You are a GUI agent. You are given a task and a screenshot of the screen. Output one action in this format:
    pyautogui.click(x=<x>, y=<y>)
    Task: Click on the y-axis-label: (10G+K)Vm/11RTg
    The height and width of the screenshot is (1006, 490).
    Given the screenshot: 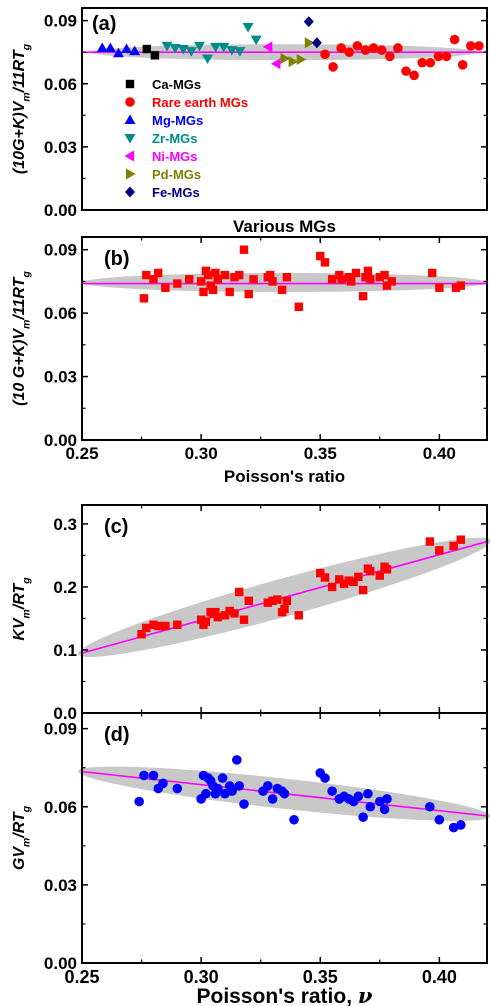 What is the action you would take?
    pyautogui.click(x=22, y=108)
    